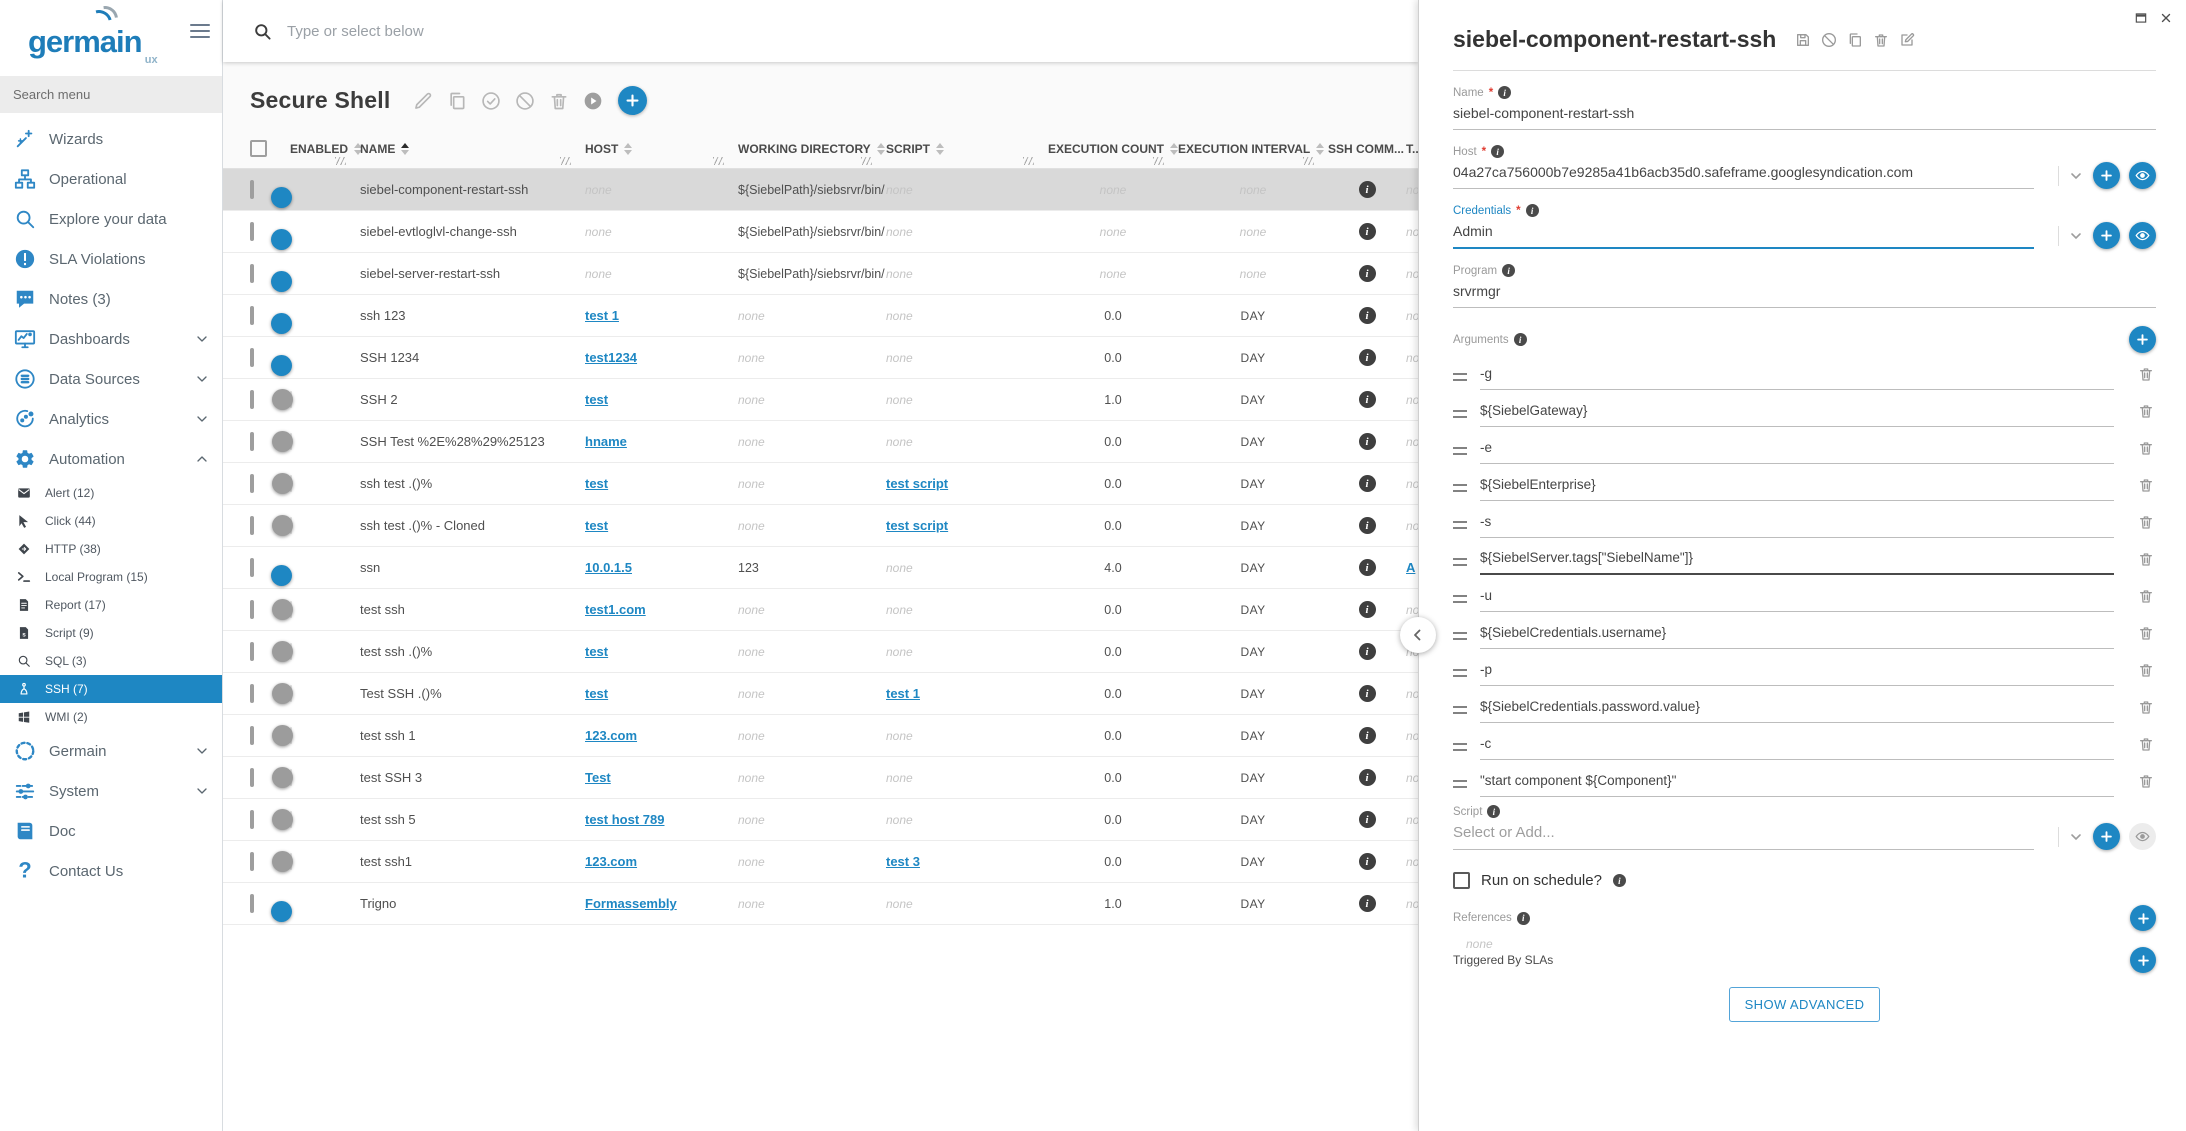 This screenshot has height=1131, width=2186. Describe the element at coordinates (1411, 567) in the screenshot. I see `tags-link: A` at that location.